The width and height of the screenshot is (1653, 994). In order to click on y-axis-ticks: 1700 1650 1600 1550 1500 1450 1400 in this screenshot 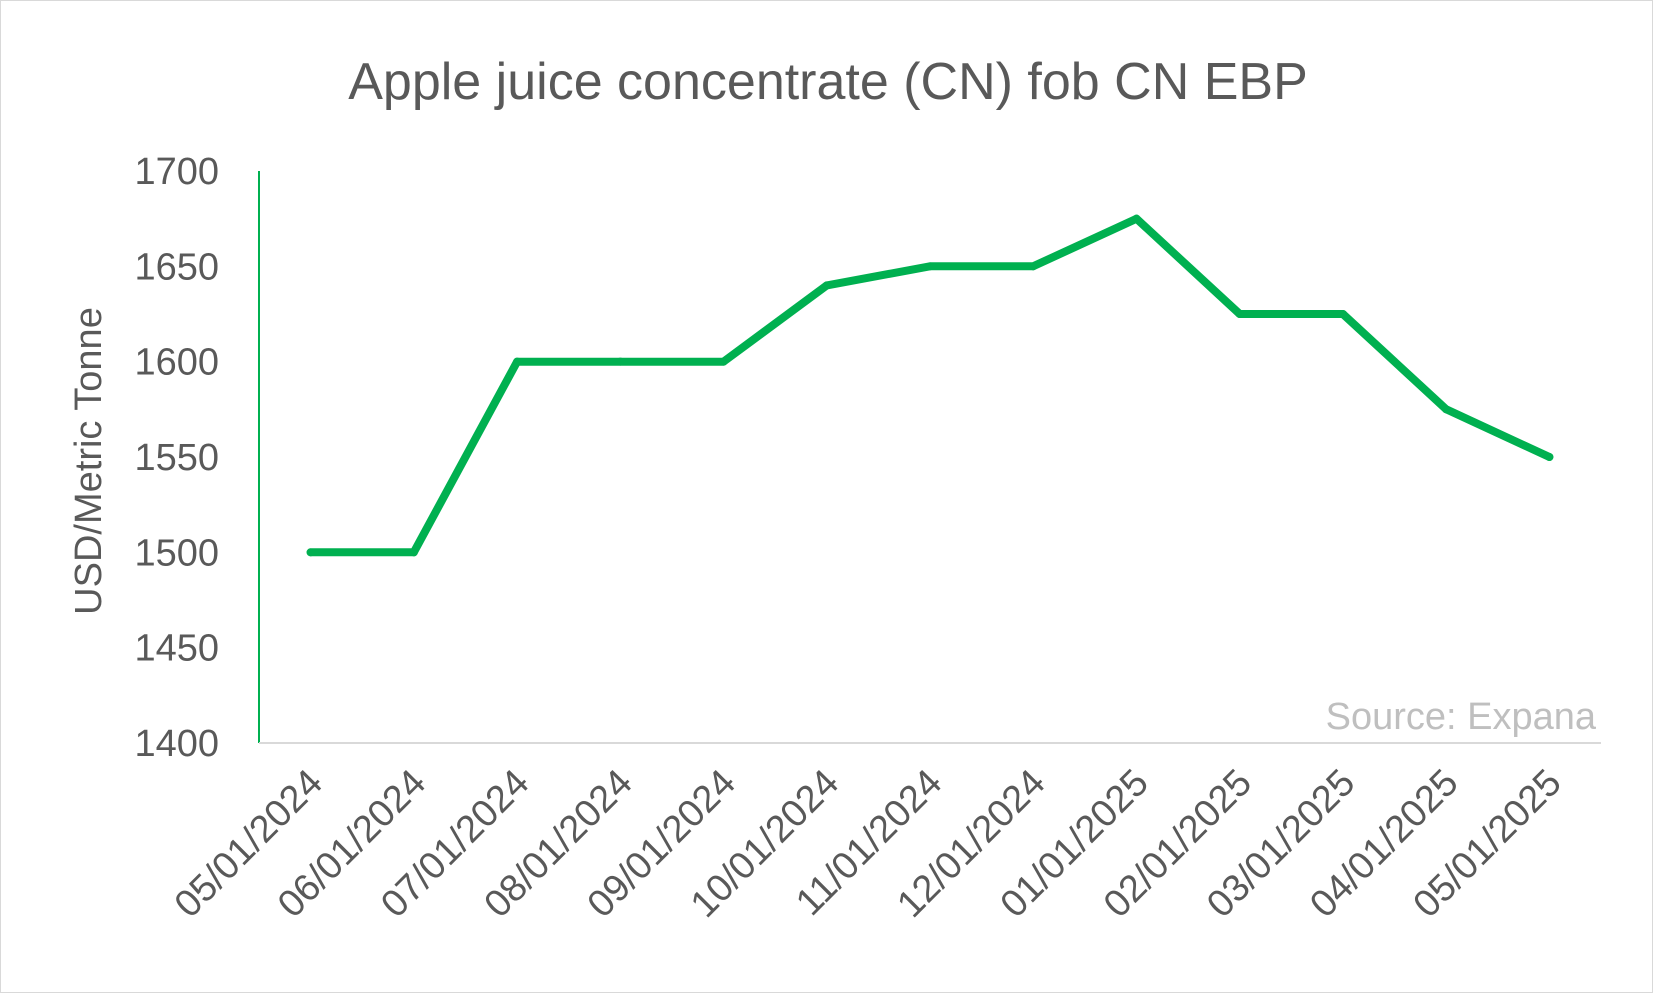, I will do `click(176, 458)`.